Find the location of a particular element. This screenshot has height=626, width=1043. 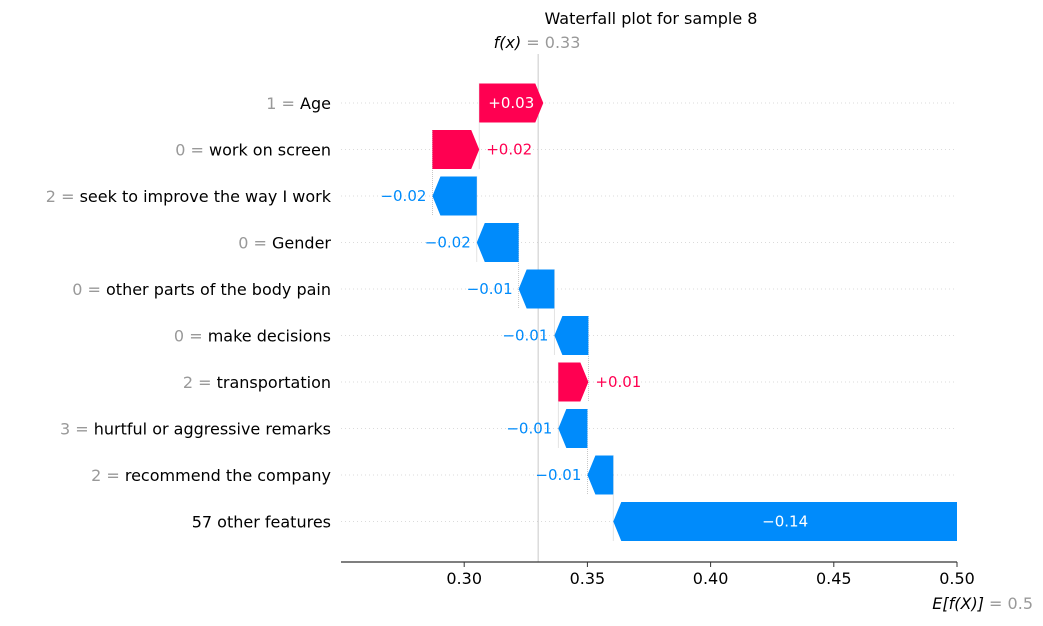

feature-label: 0 = work on screen is located at coordinates (253, 149).